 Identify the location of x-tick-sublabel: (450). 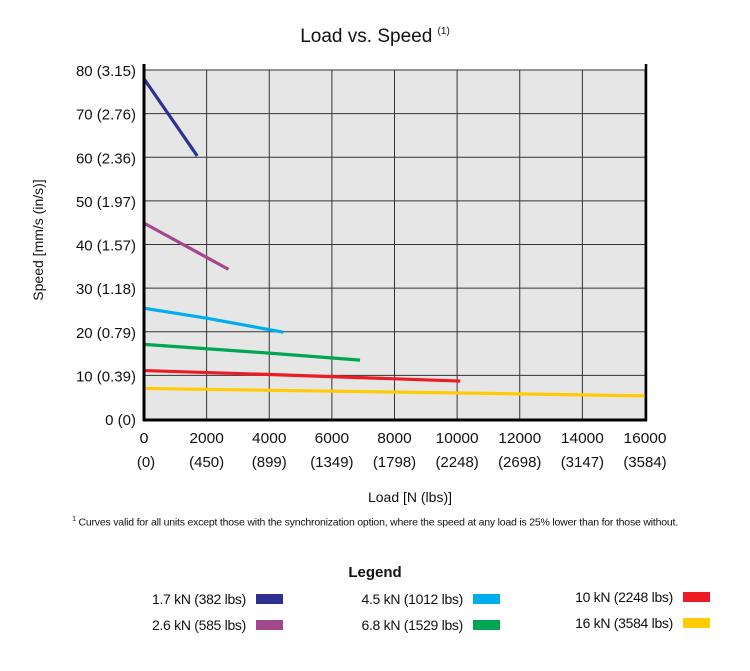
(206, 462).